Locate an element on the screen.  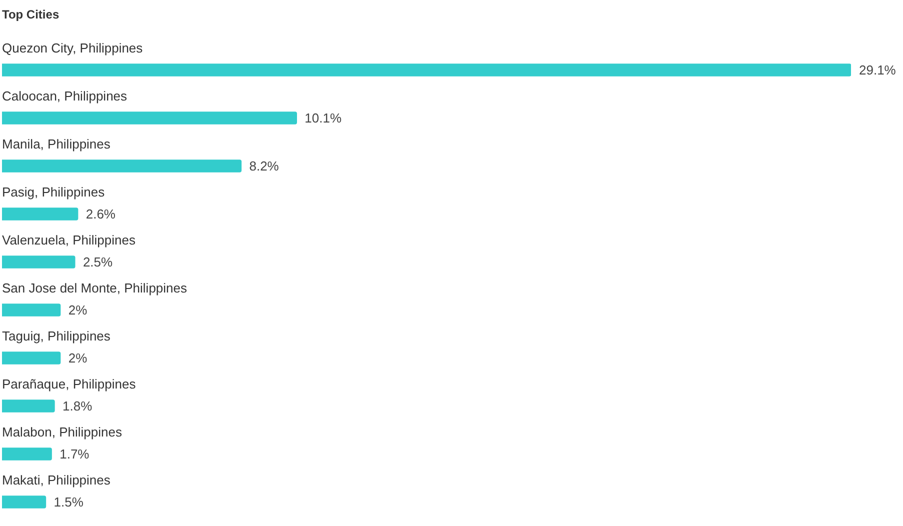
y-tick-label: Manila, Philippines is located at coordinates (56, 144).